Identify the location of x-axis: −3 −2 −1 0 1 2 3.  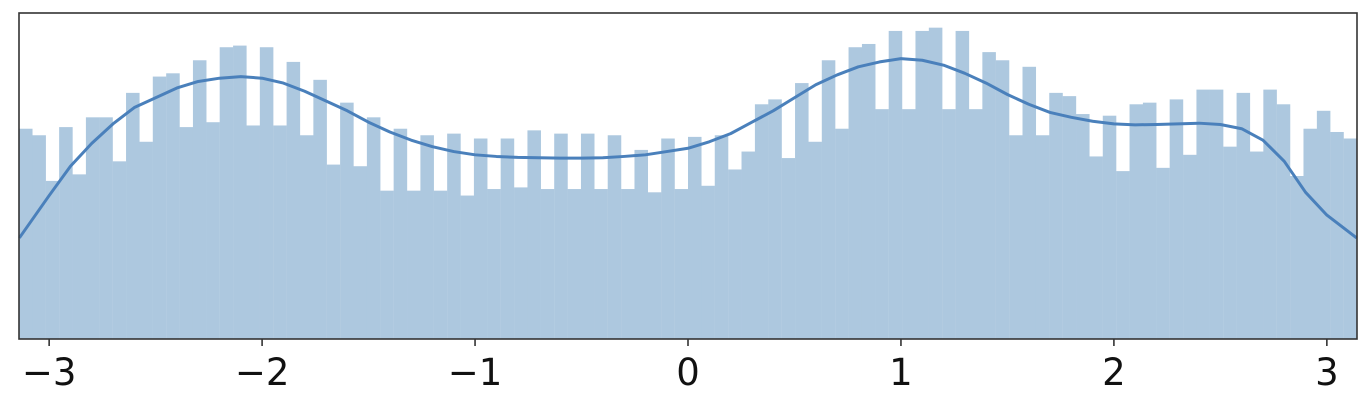
(680, 366).